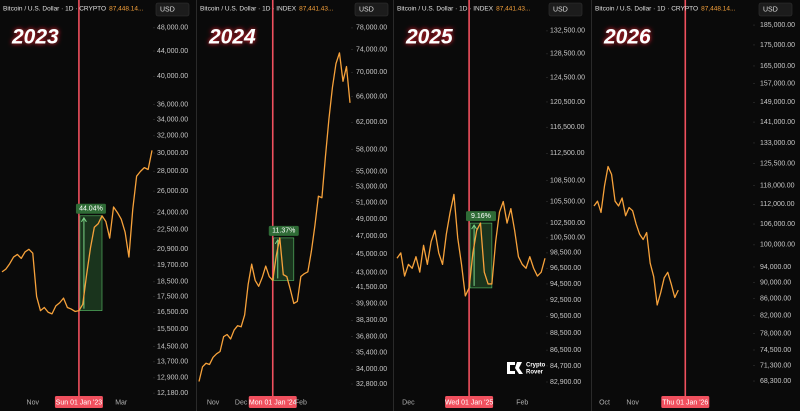  Describe the element at coordinates (775, 267) in the screenshot. I see `y-tick-label: 94,000.00` at that location.